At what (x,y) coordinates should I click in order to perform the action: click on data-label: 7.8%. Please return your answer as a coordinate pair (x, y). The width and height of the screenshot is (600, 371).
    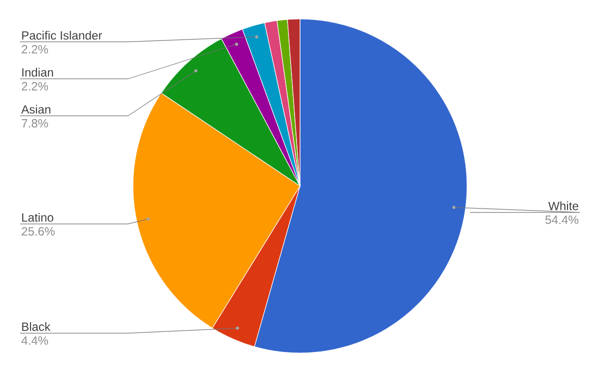
    Looking at the image, I should click on (35, 123).